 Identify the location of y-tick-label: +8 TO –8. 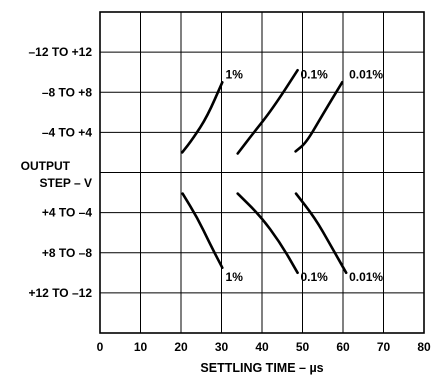
(67, 253).